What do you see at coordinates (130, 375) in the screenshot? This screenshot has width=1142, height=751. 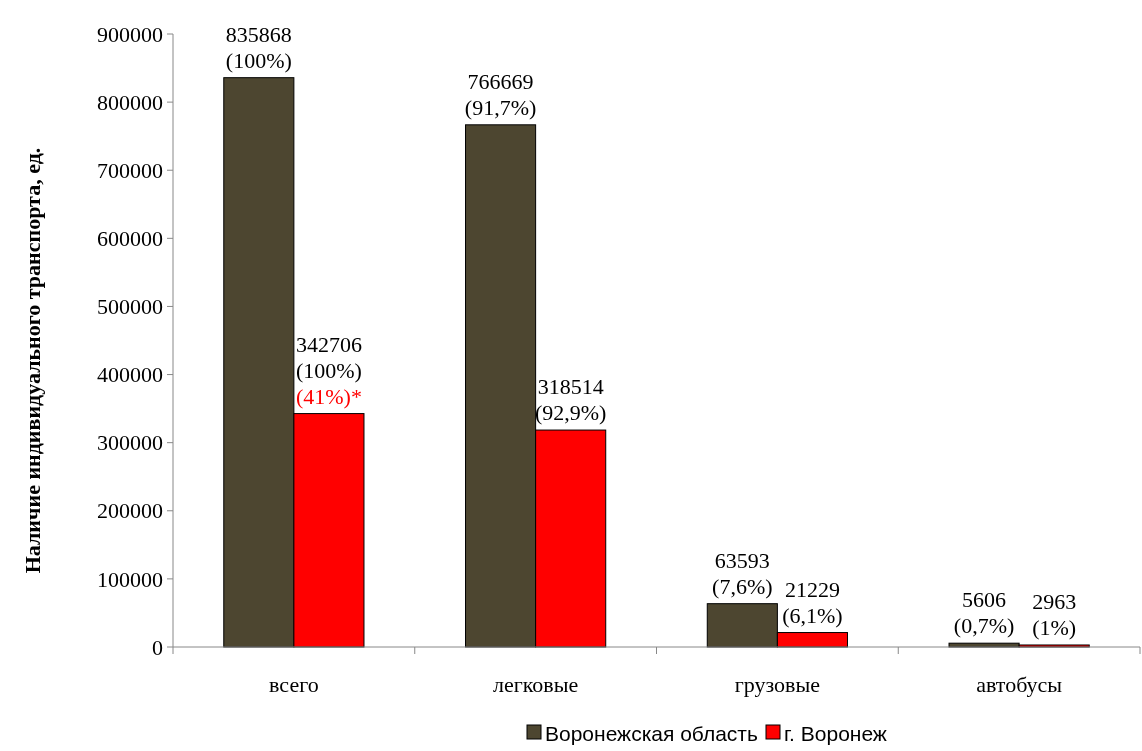 I see `y-tick-label: 400000` at bounding box center [130, 375].